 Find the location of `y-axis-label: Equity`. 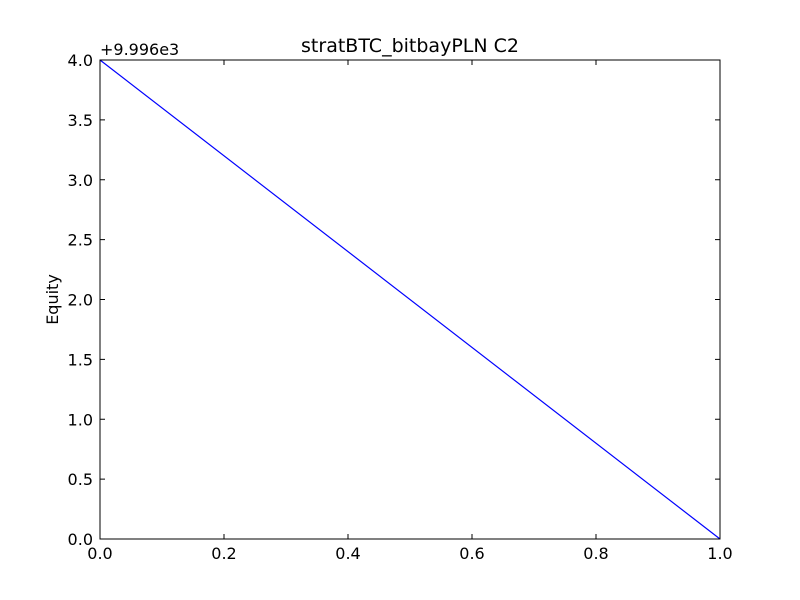

y-axis-label: Equity is located at coordinates (52, 299).